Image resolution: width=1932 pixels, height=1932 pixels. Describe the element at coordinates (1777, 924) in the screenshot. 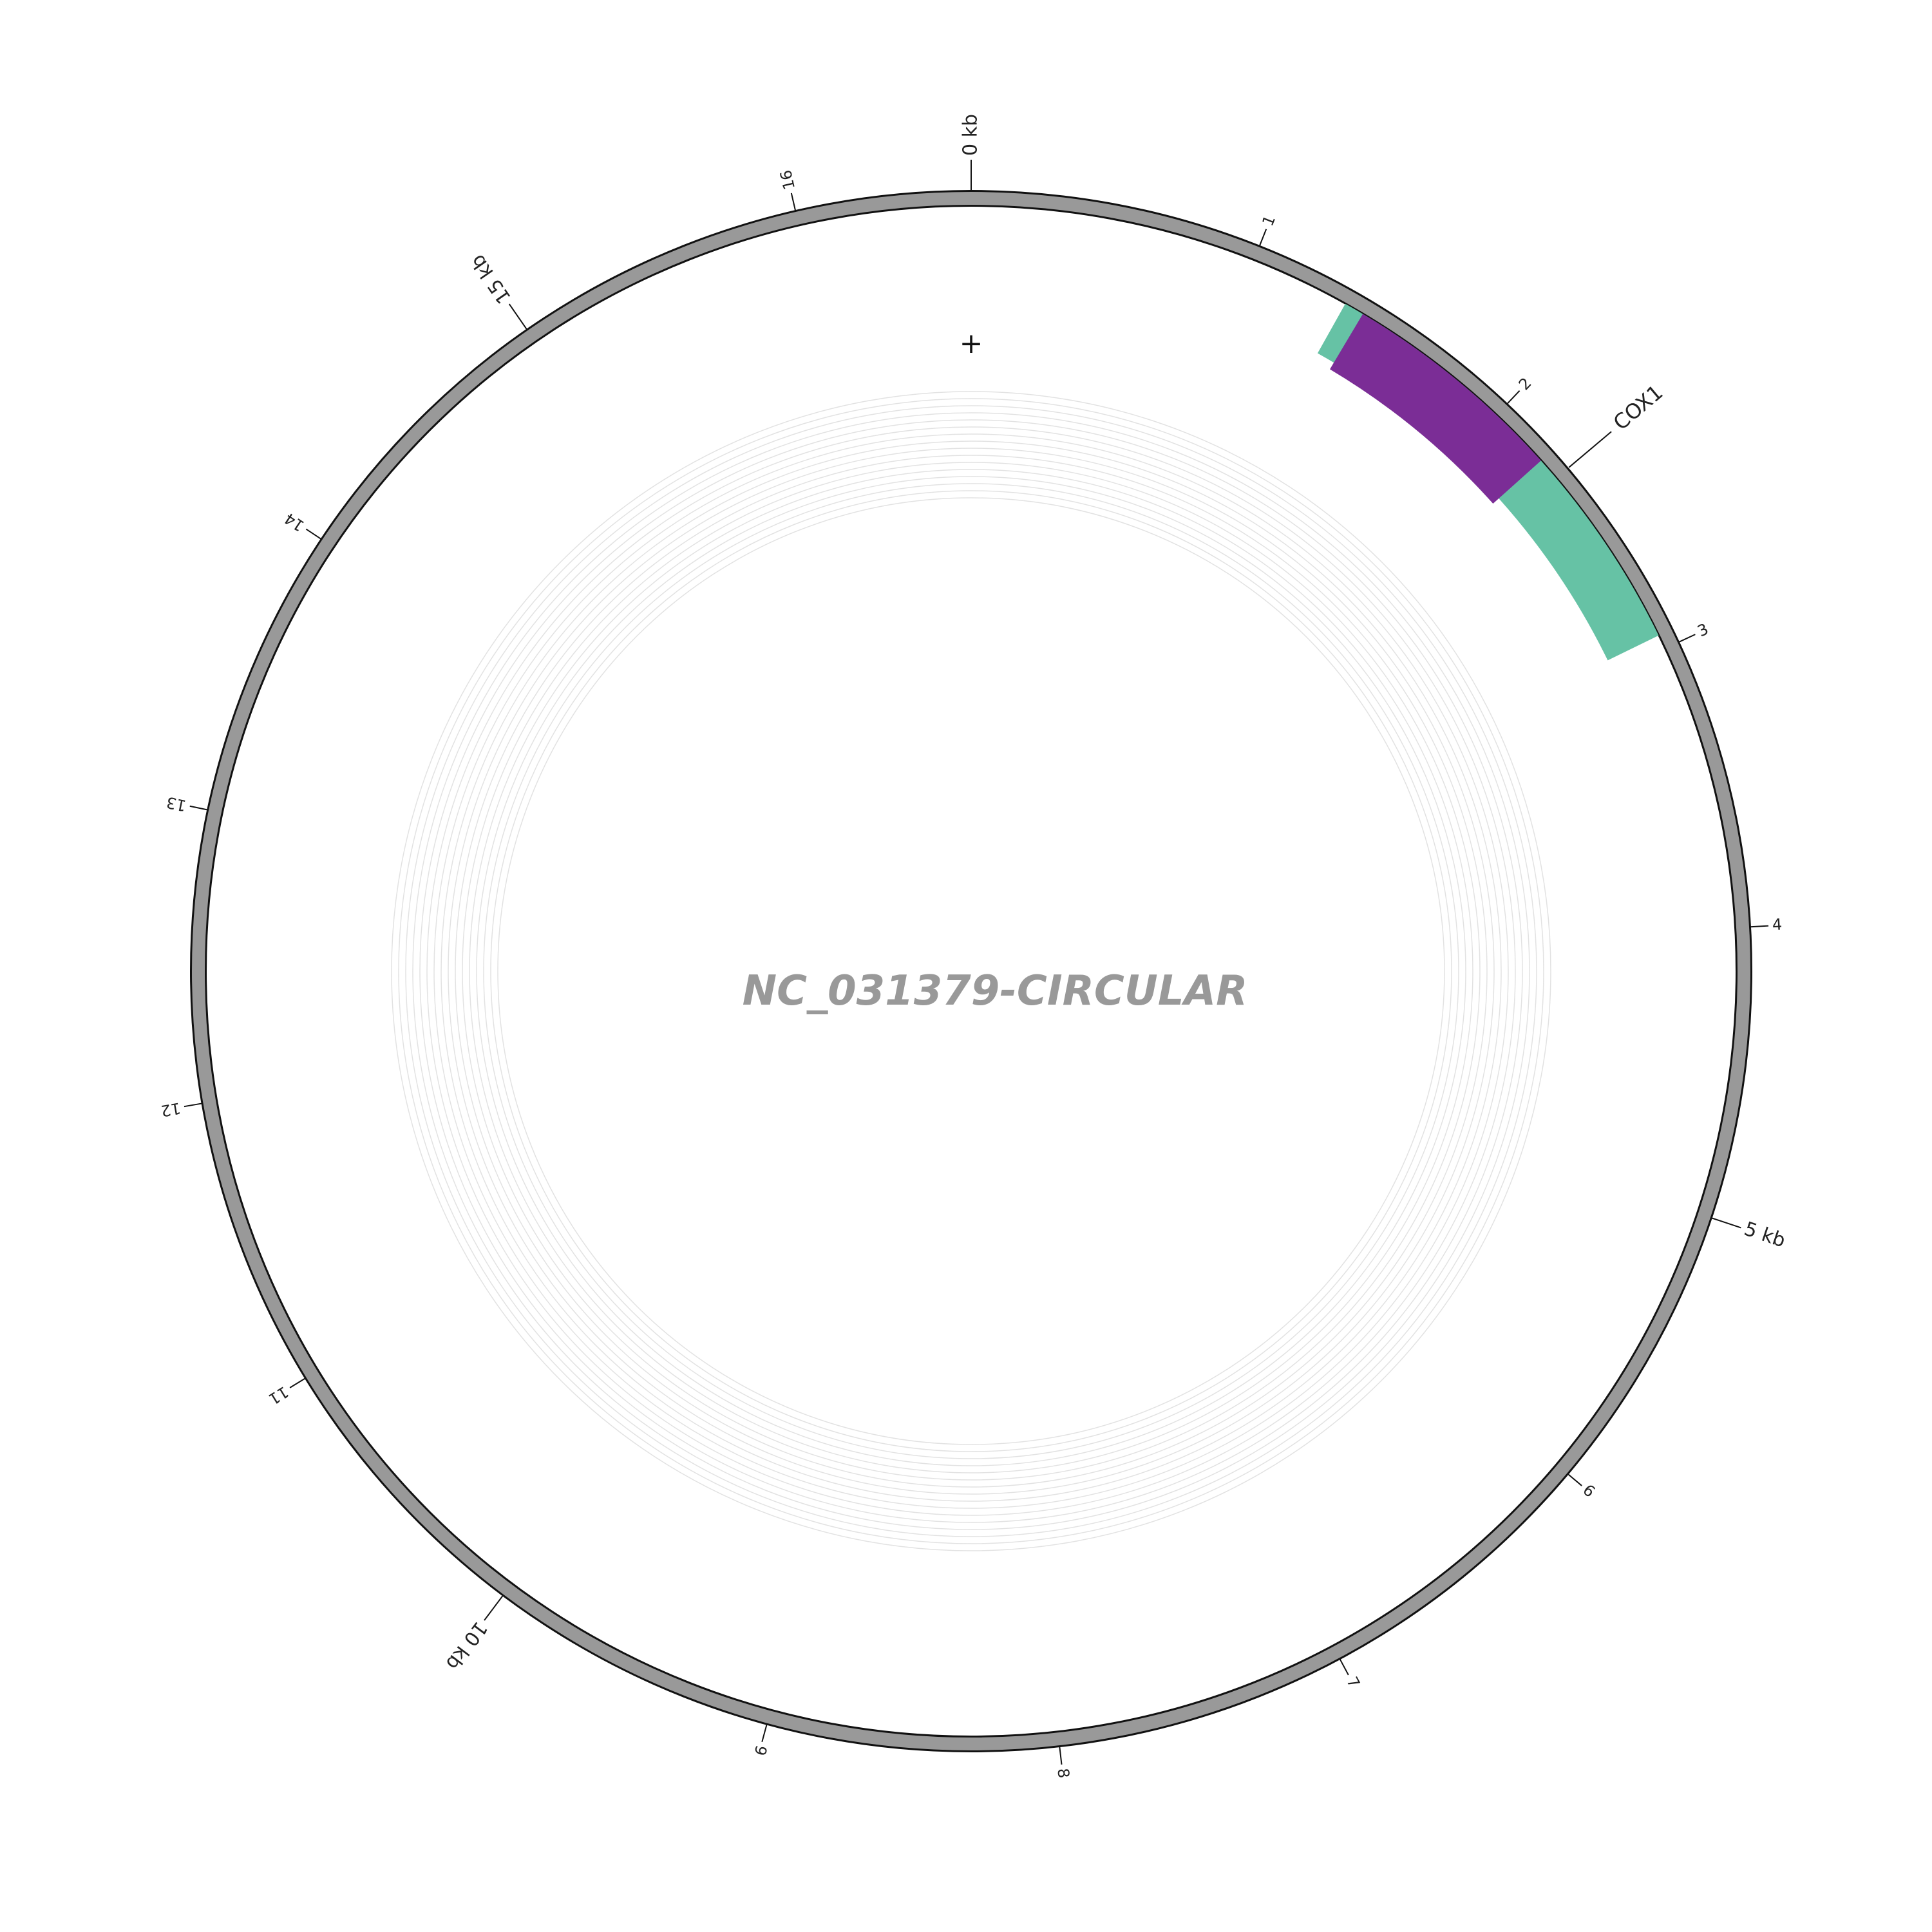

I see `tick-label: 4` at that location.